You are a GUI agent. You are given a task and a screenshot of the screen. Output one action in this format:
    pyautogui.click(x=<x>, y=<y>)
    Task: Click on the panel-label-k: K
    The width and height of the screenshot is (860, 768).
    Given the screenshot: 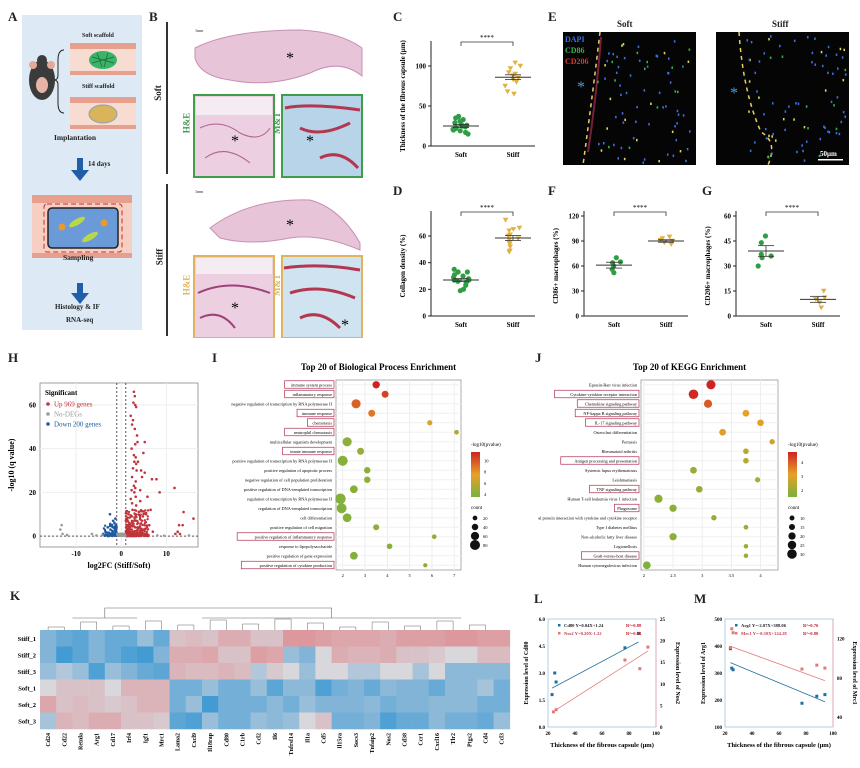 What is the action you would take?
    pyautogui.click(x=15, y=595)
    